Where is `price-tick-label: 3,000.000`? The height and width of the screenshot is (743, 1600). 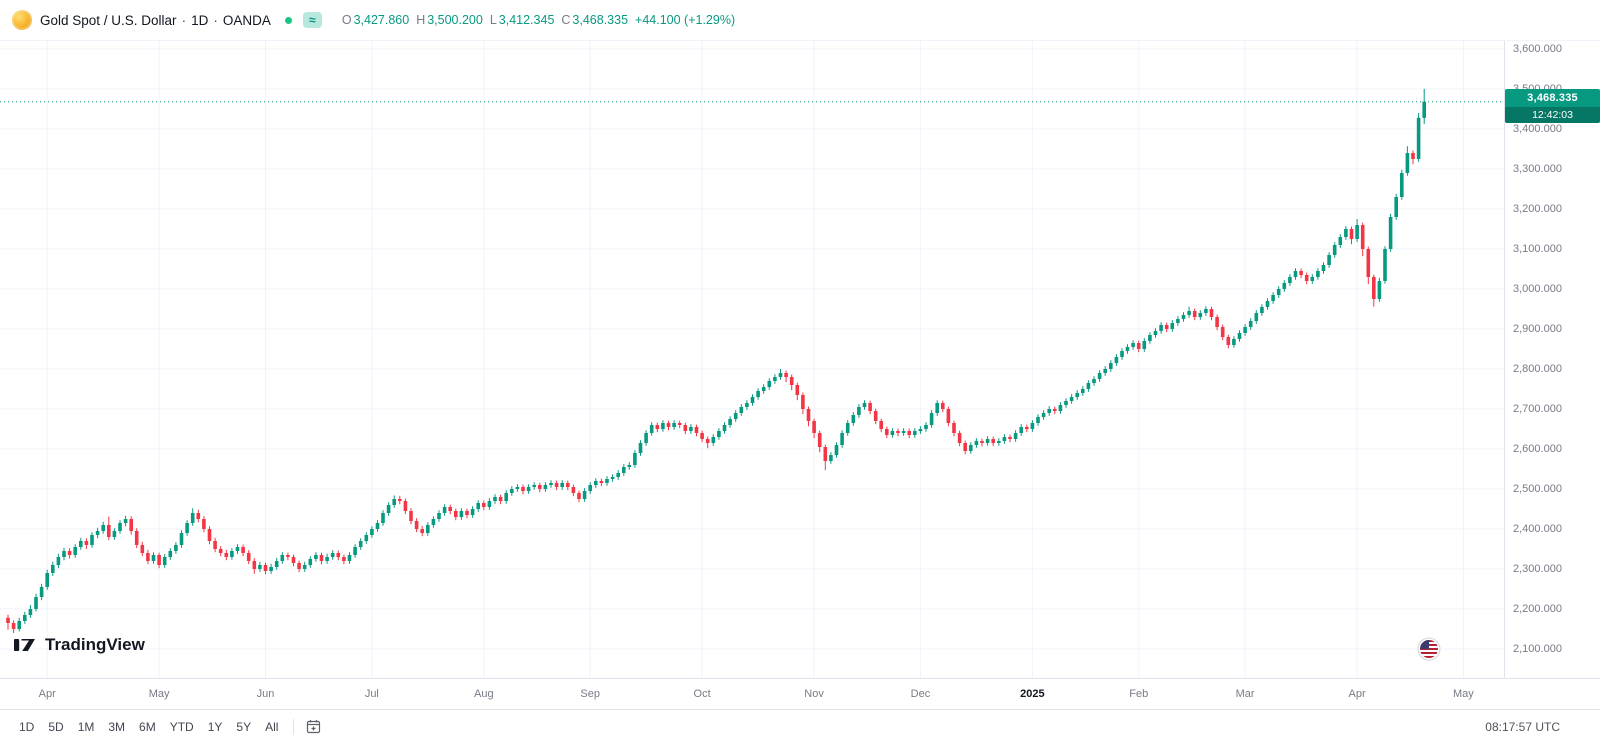 price-tick-label: 3,000.000 is located at coordinates (1537, 289).